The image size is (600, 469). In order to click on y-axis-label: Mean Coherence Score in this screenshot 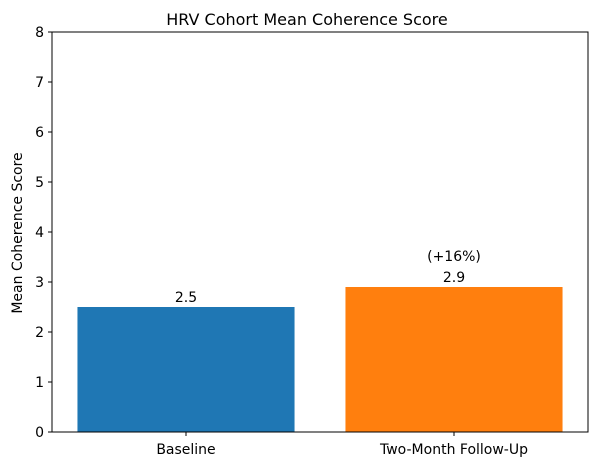, I will do `click(18, 232)`.